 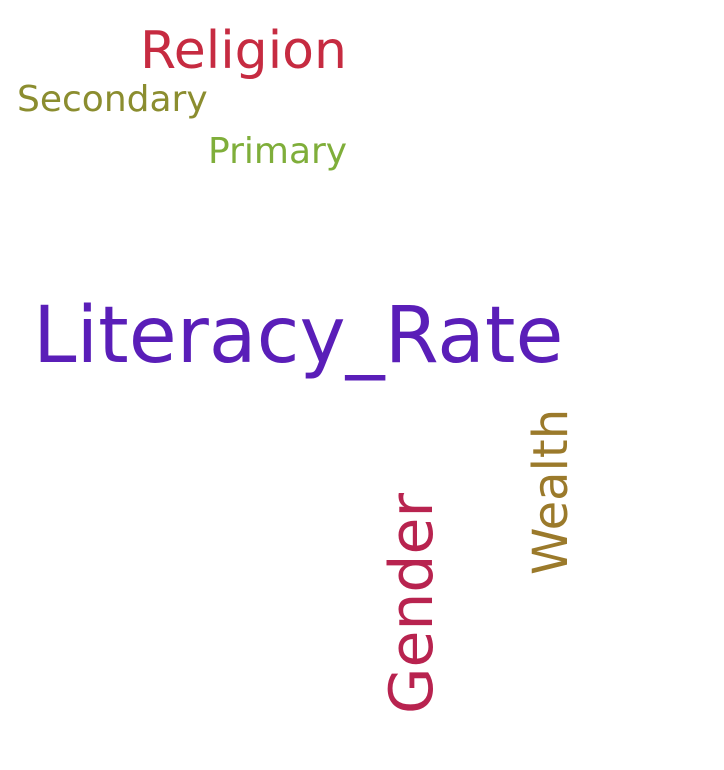 I want to click on word-religion: Religion, so click(x=243, y=51).